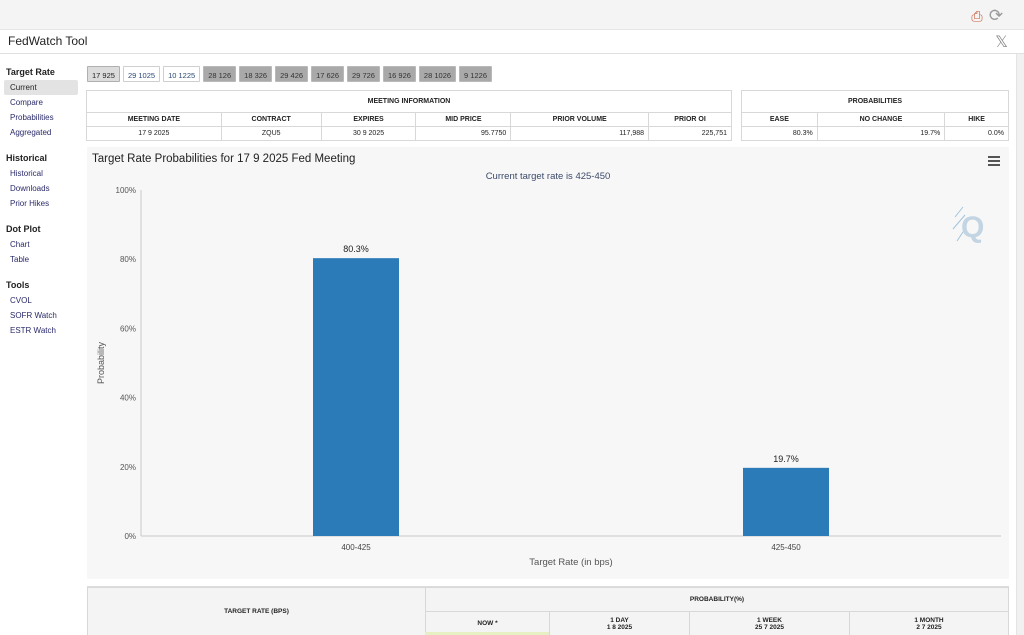 The image size is (1024, 635). I want to click on tab-meeting: 10 1225, so click(182, 74).